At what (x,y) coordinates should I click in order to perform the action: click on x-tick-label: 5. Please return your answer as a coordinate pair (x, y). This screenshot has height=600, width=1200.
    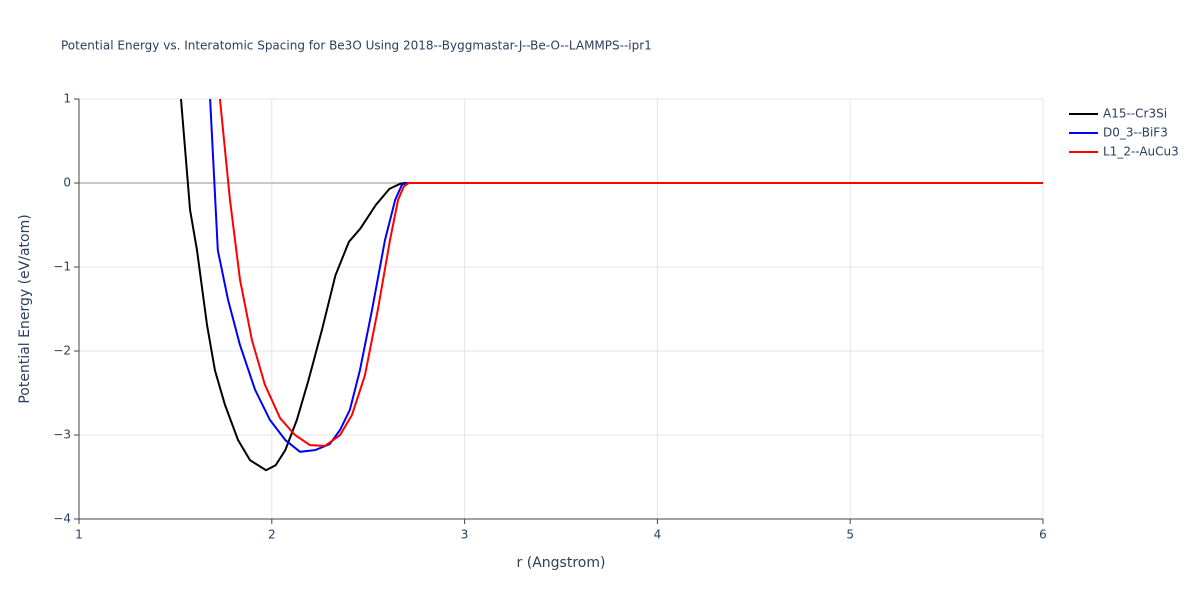
    Looking at the image, I should click on (850, 535).